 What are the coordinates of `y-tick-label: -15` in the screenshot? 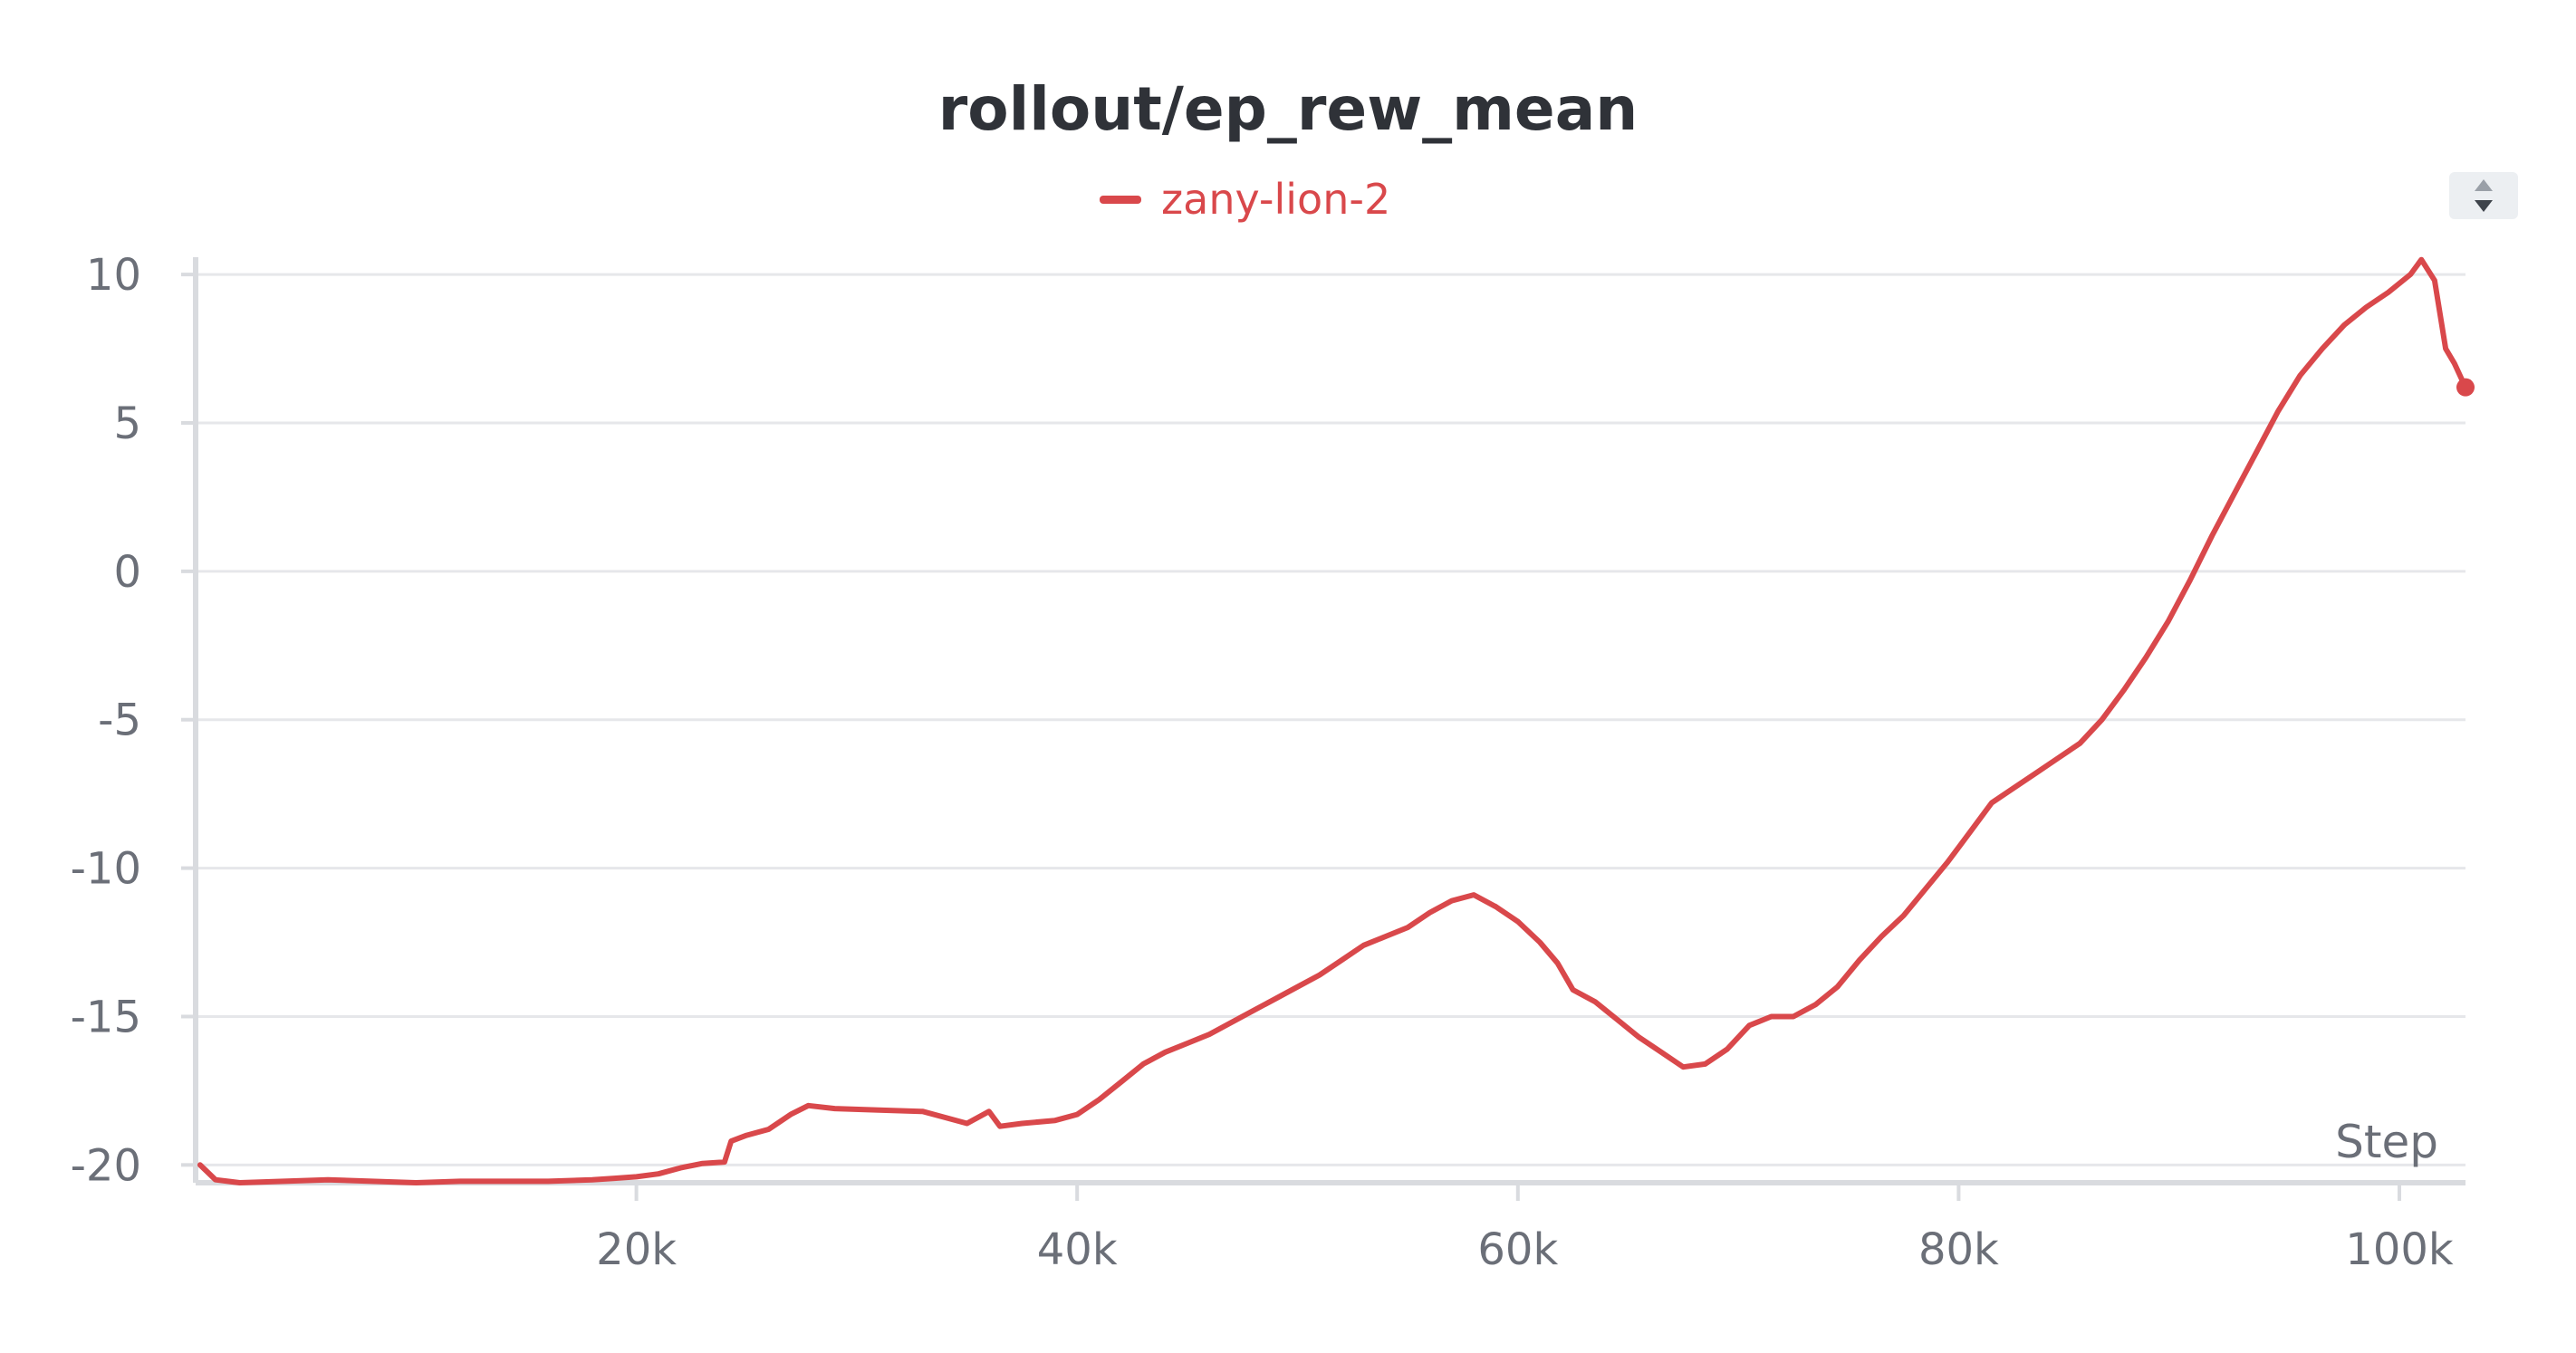 It's located at (106, 1017).